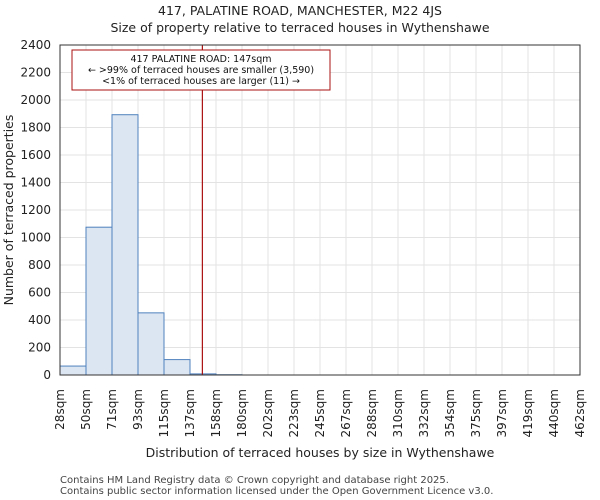 The image size is (600, 500). I want to click on y-tick-label-11: 2200, so click(35, 73).